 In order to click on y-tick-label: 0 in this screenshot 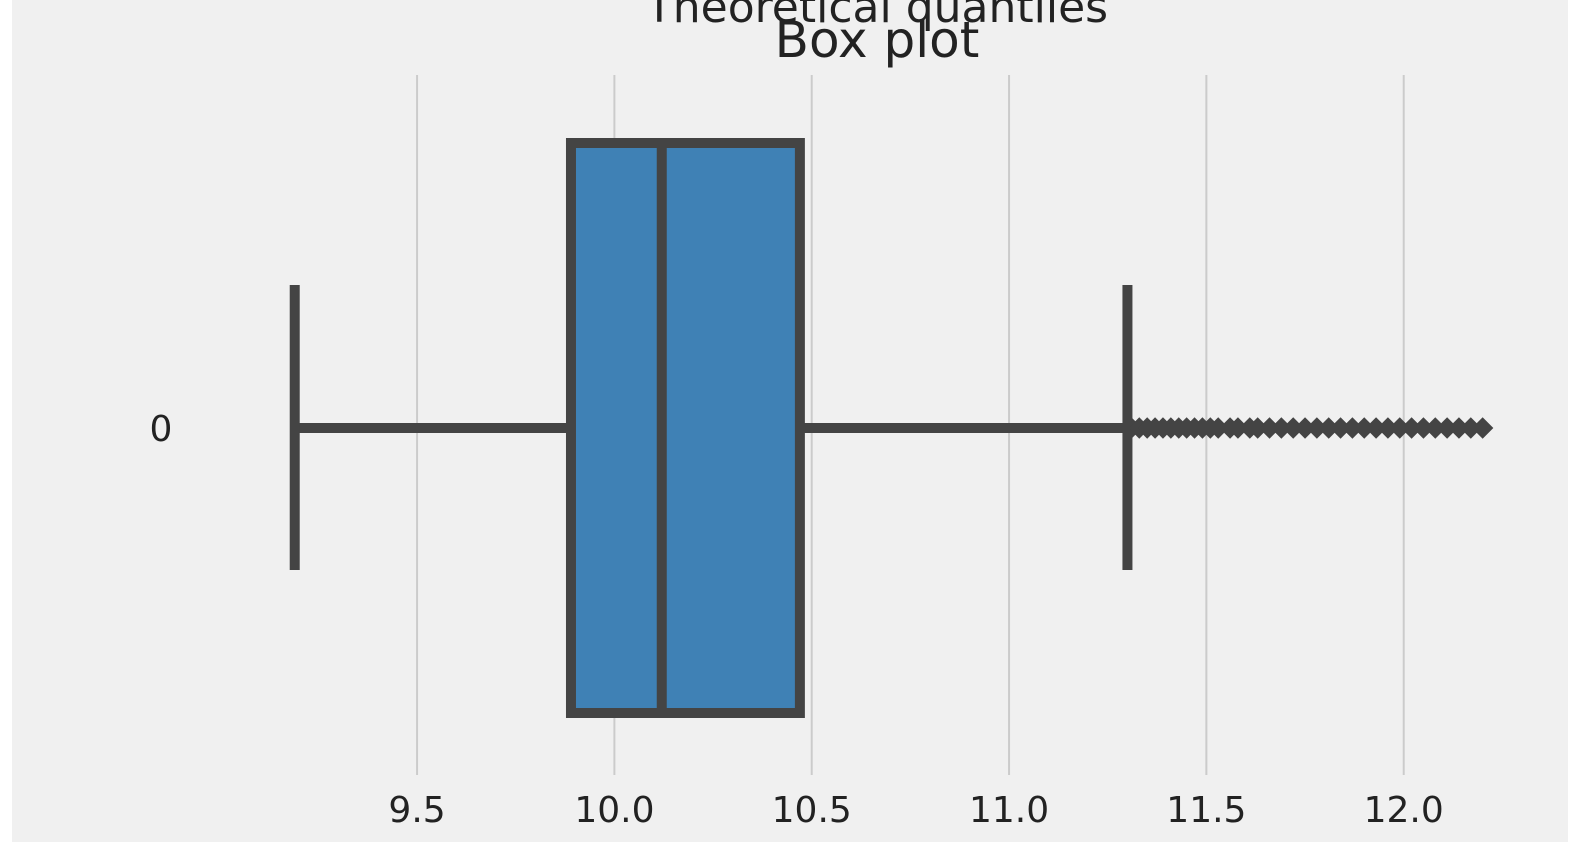, I will do `click(161, 429)`.